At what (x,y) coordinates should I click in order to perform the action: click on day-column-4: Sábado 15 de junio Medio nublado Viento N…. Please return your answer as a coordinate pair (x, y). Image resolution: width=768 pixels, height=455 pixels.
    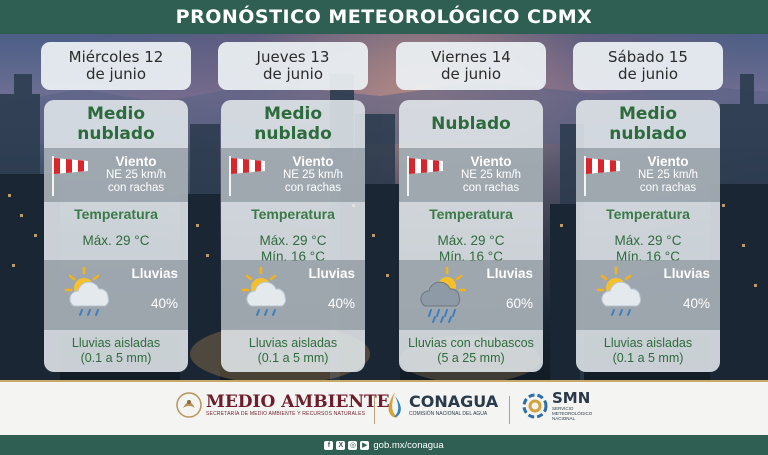
    Looking at the image, I should click on (648, 207).